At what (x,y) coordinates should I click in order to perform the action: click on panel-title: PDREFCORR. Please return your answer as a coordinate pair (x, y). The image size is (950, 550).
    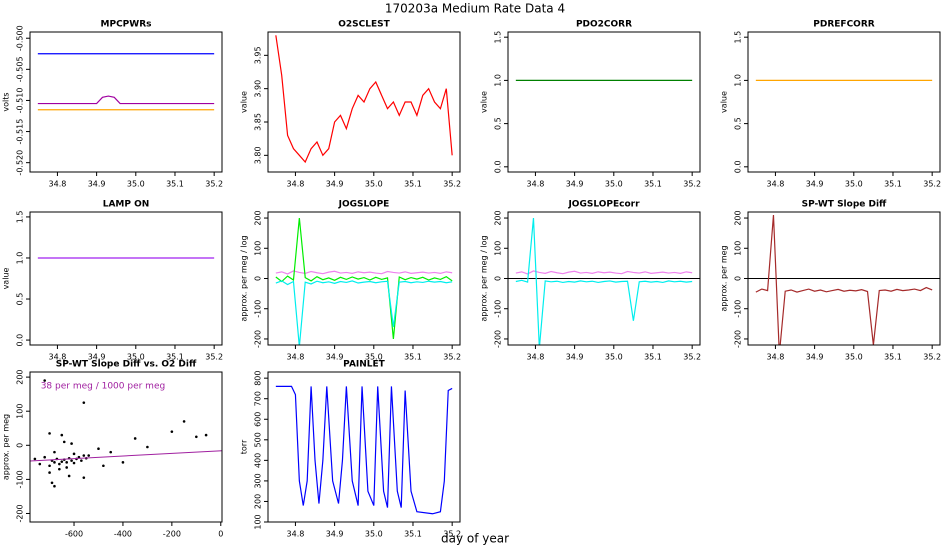
    Looking at the image, I should click on (843, 25).